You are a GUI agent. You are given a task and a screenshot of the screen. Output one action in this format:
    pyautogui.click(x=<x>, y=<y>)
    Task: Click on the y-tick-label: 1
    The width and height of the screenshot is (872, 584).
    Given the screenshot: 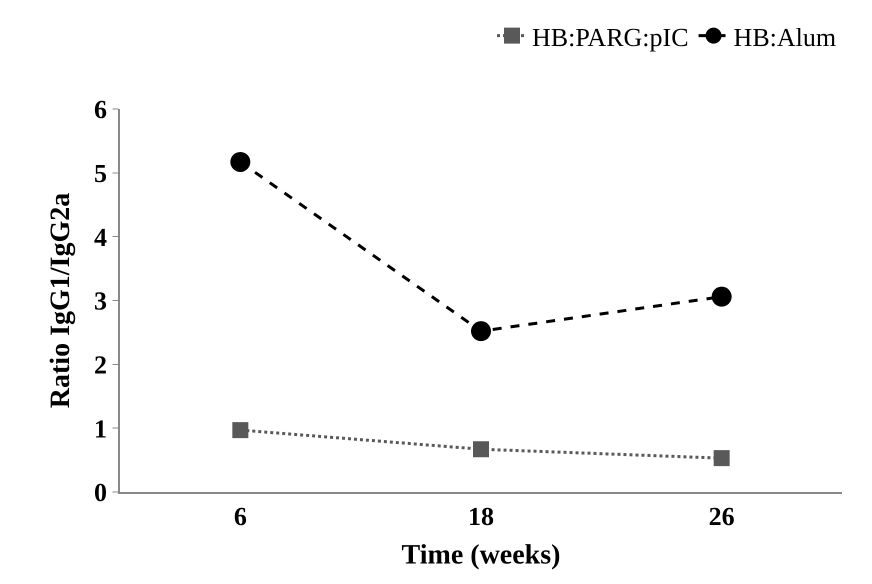 What is the action you would take?
    pyautogui.click(x=101, y=429)
    